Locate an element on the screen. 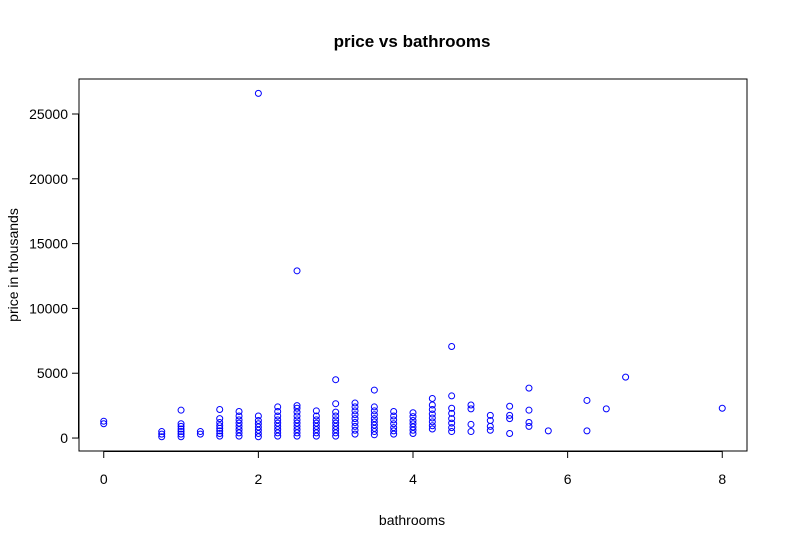  y-tick-label: 20000 is located at coordinates (48, 179).